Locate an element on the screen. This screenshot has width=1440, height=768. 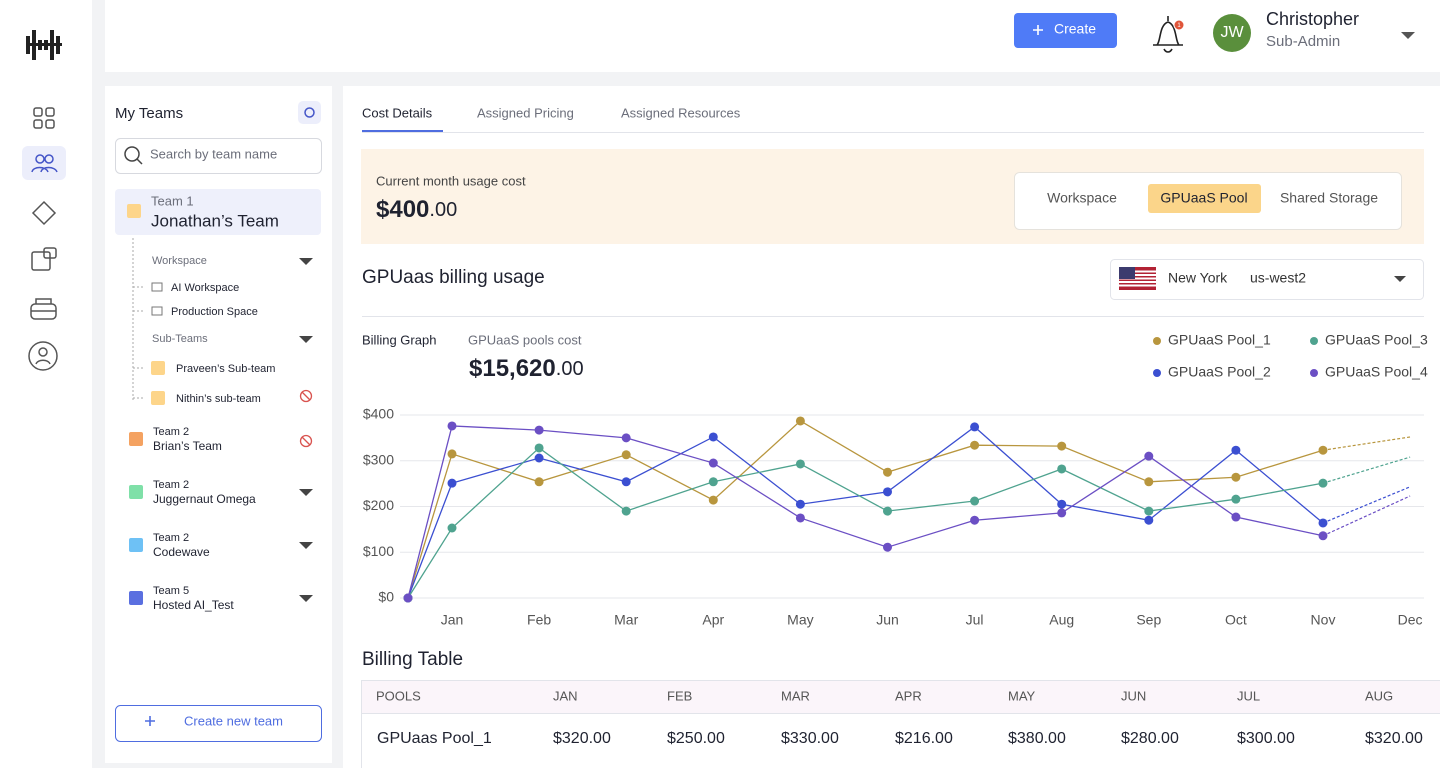
nav-settings is located at coordinates (43, 356).